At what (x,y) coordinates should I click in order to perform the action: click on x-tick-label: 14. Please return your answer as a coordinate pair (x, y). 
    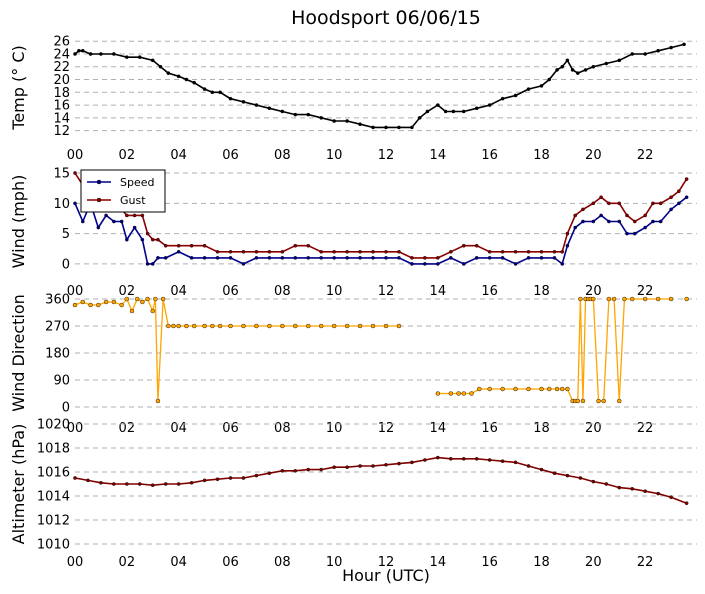
    Looking at the image, I should click on (438, 155).